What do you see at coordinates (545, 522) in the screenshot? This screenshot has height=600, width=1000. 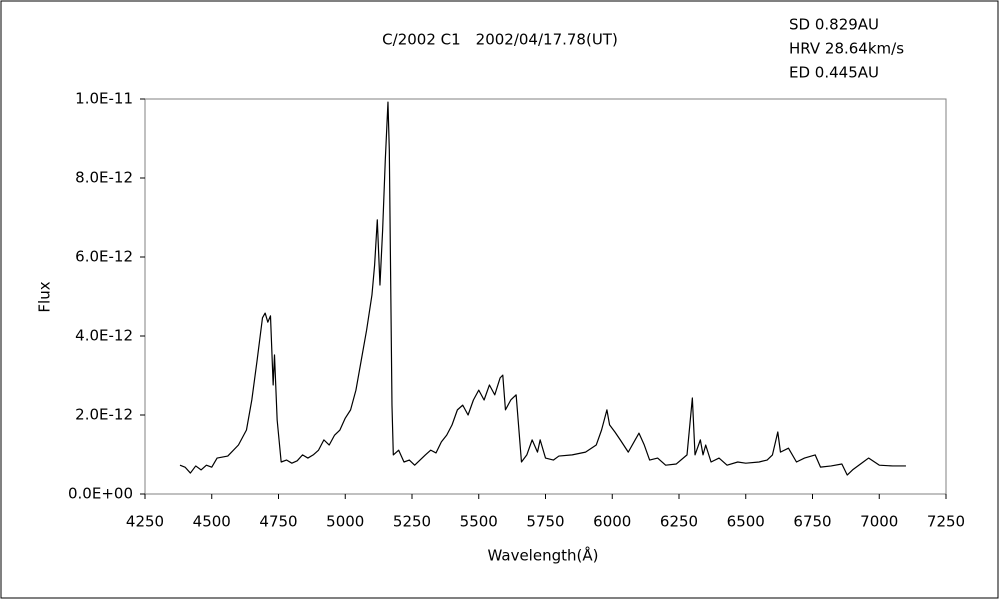 I see `x-tick-label: 5750` at bounding box center [545, 522].